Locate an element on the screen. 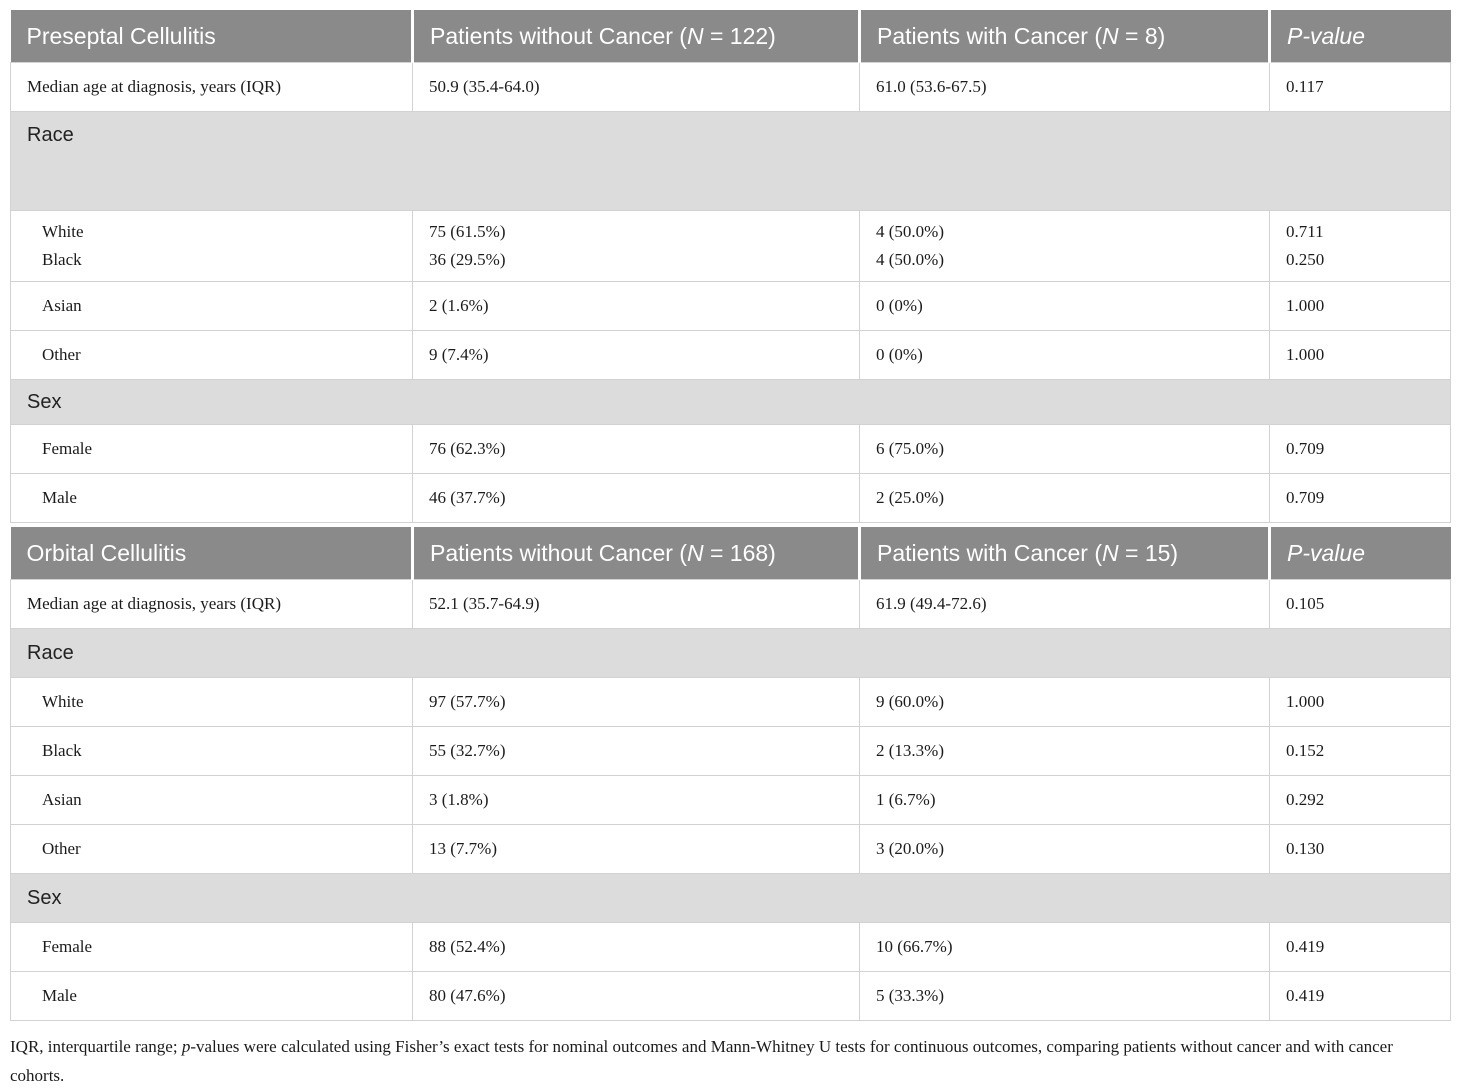 This screenshot has width=1460, height=1091. pvalue-cell: 0.105 is located at coordinates (1360, 604).